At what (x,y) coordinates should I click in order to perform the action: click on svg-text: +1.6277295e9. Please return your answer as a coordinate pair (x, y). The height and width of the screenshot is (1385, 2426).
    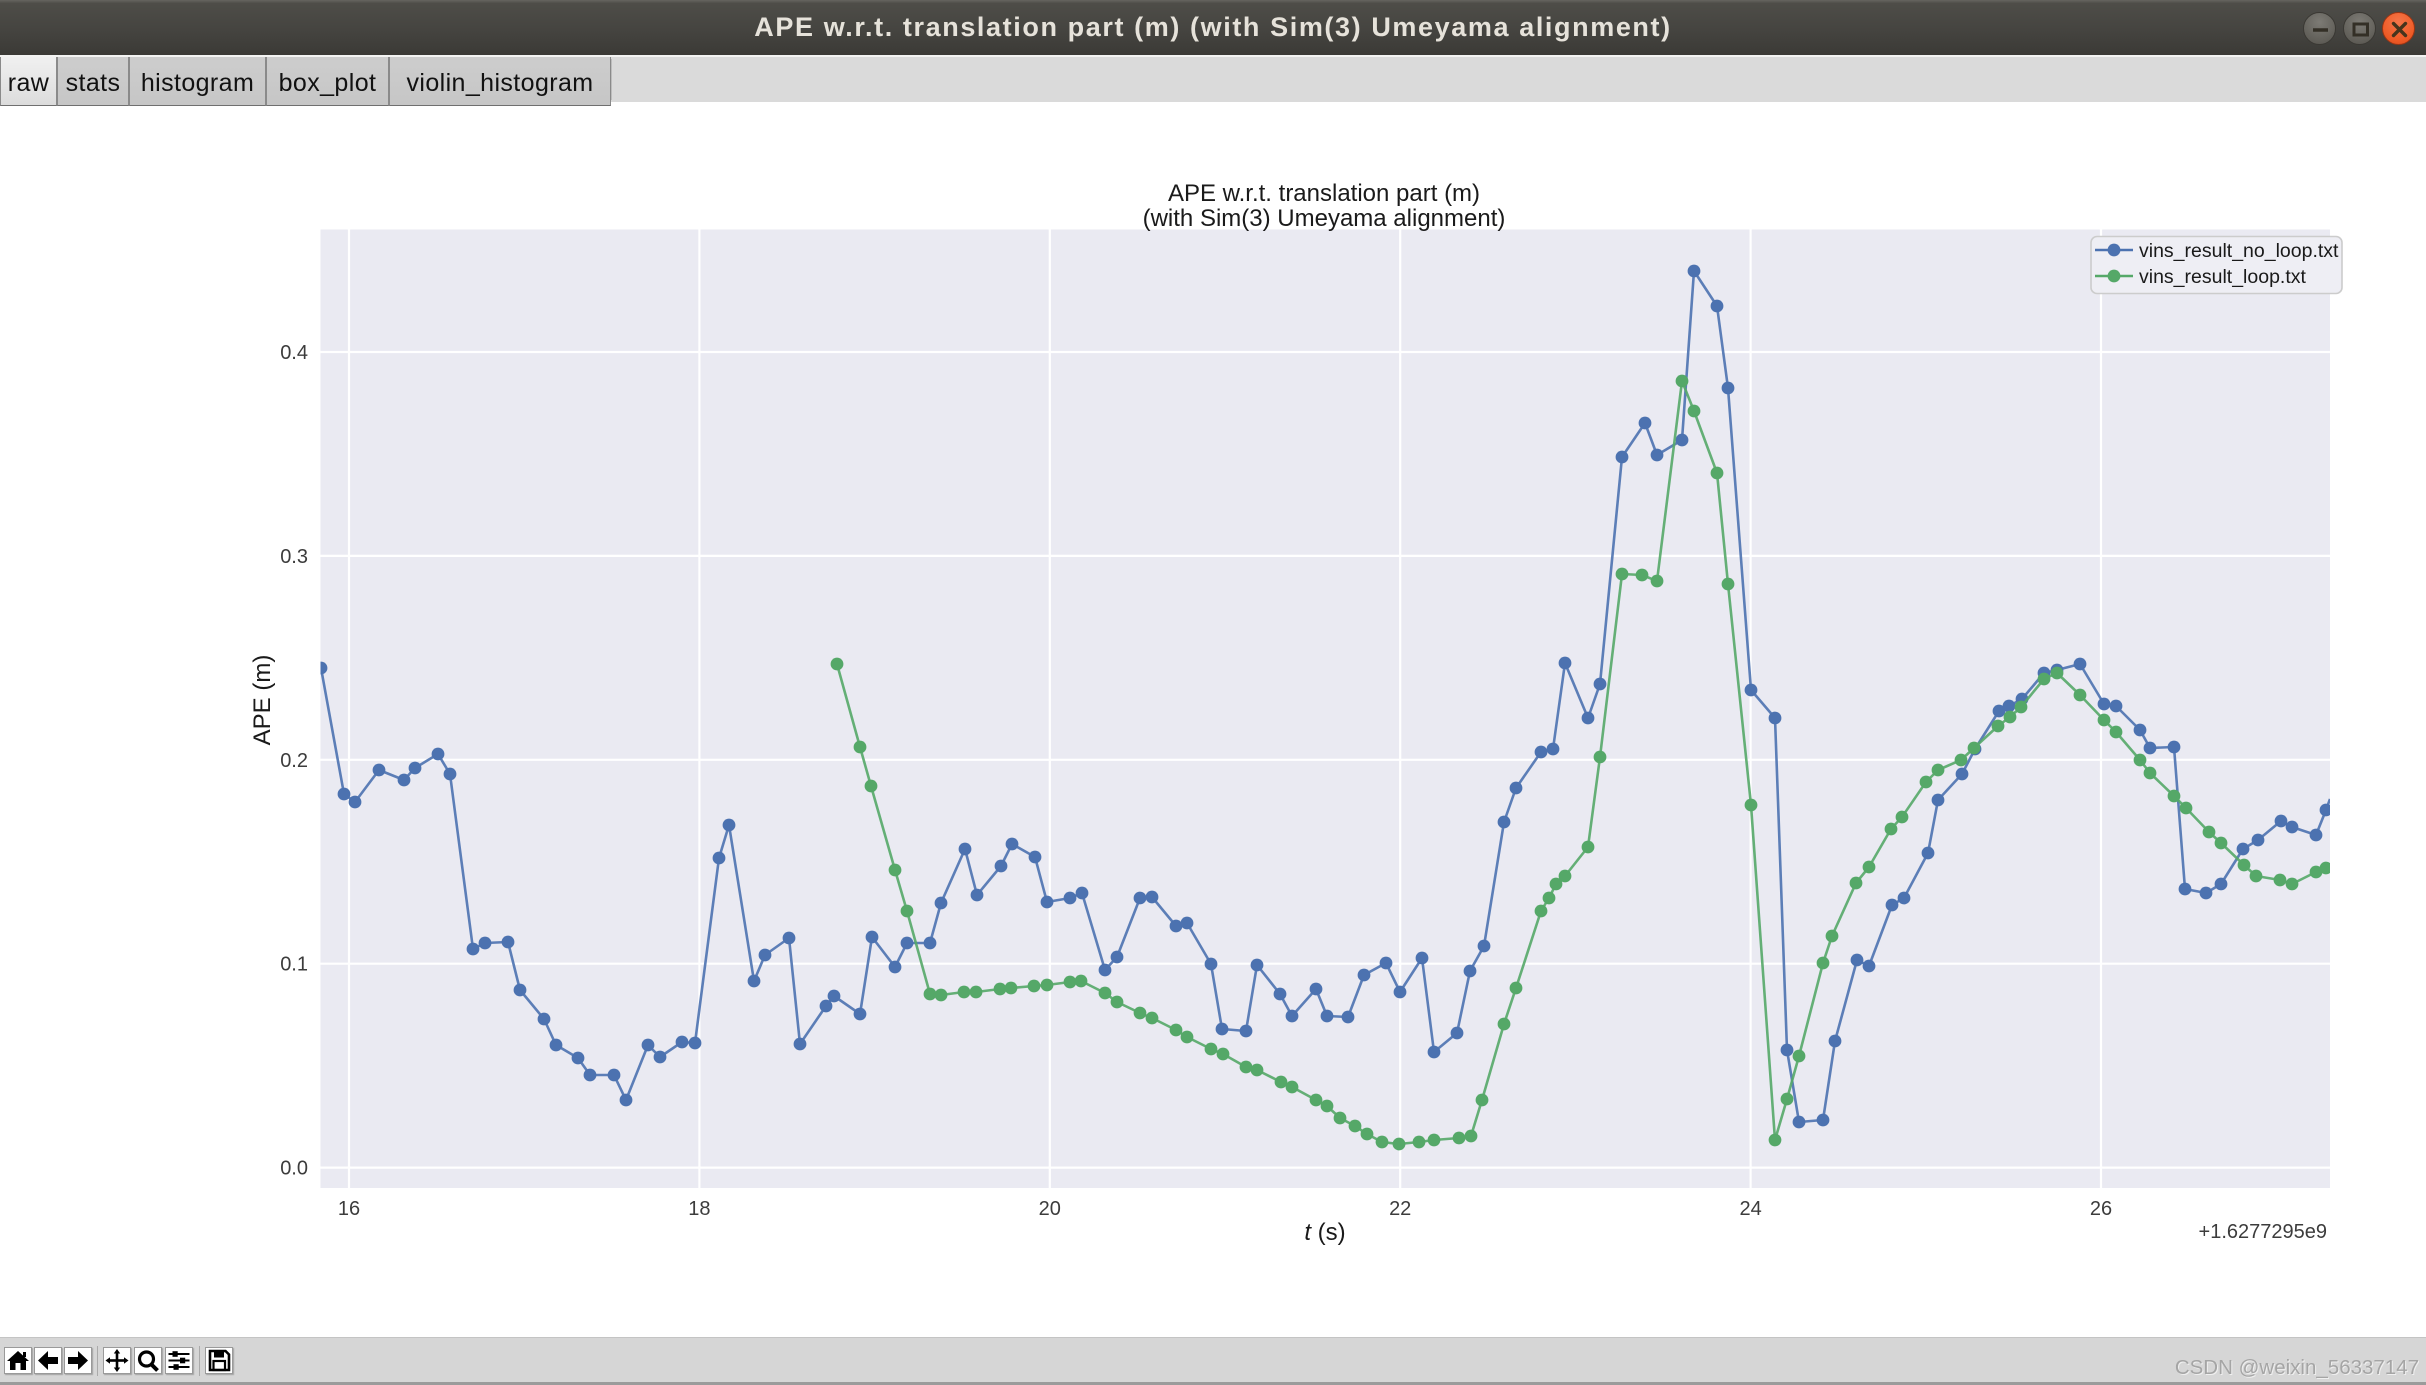
    Looking at the image, I should click on (2263, 1232).